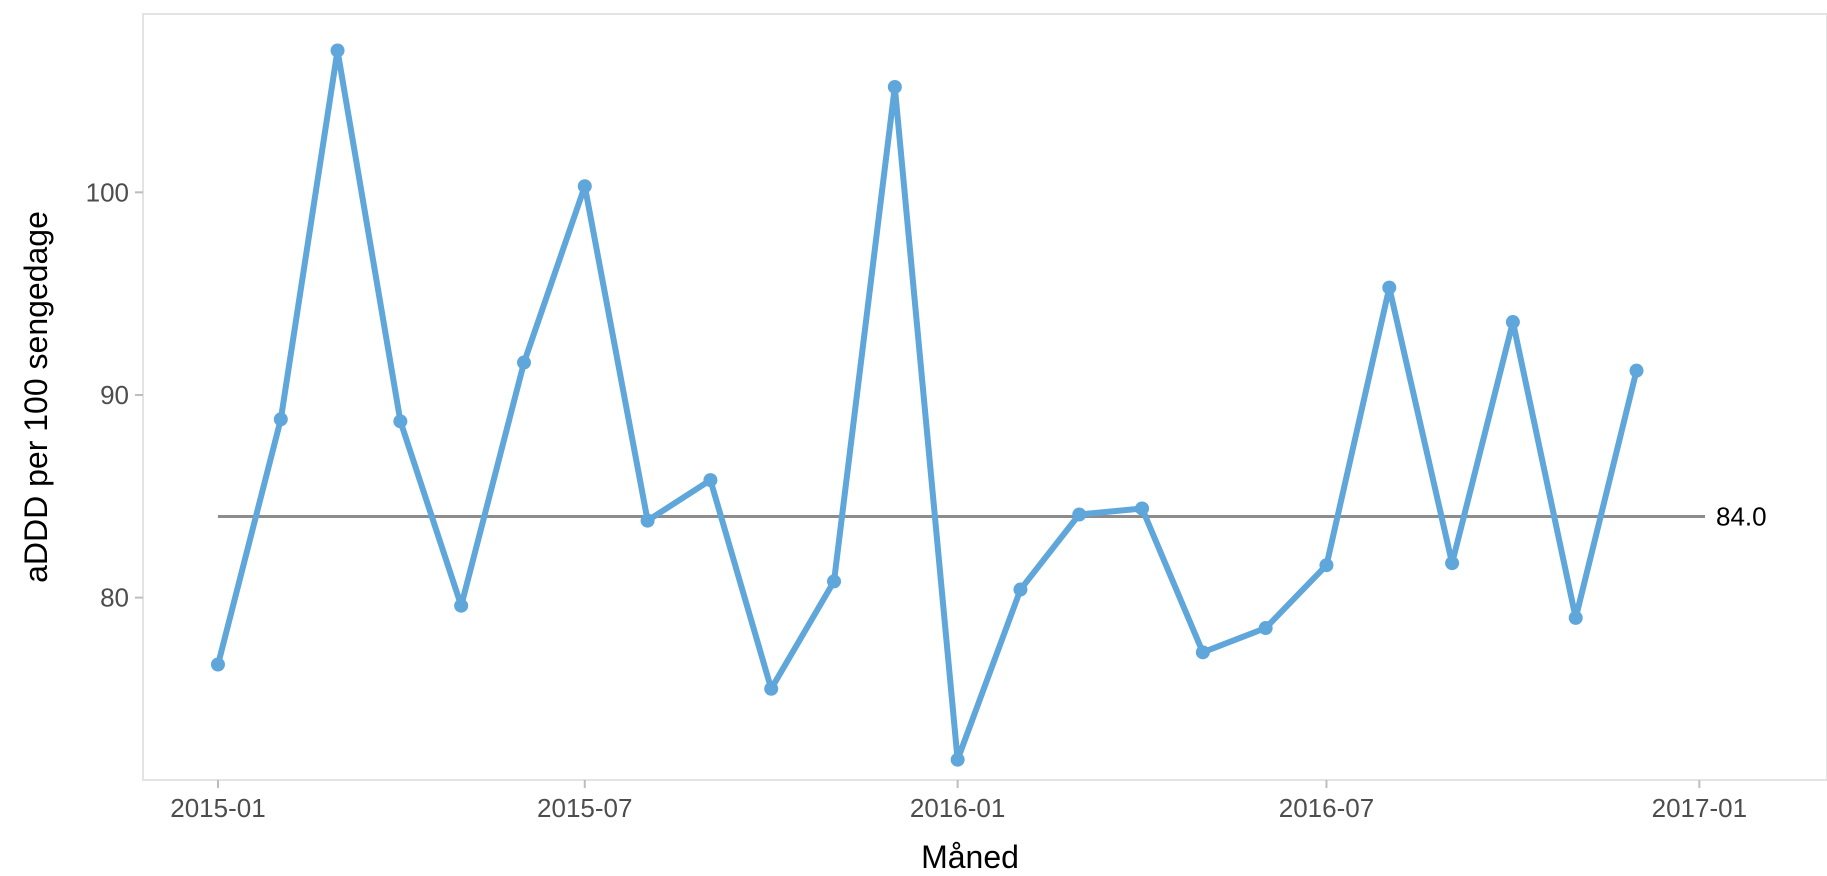  I want to click on reference-line-group: 84.0, so click(992, 517).